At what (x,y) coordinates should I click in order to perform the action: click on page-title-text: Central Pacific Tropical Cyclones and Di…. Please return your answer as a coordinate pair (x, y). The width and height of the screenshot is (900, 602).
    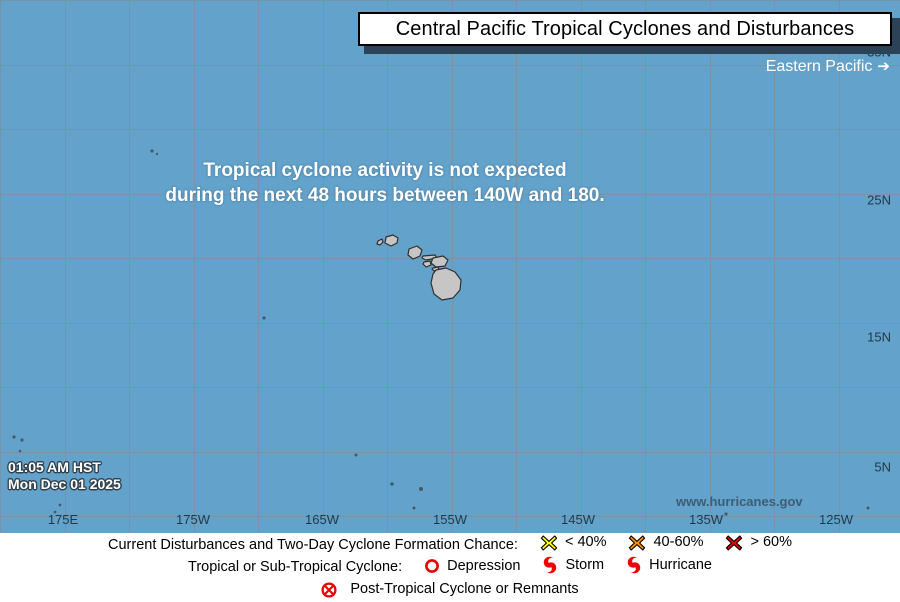
    Looking at the image, I should click on (625, 28).